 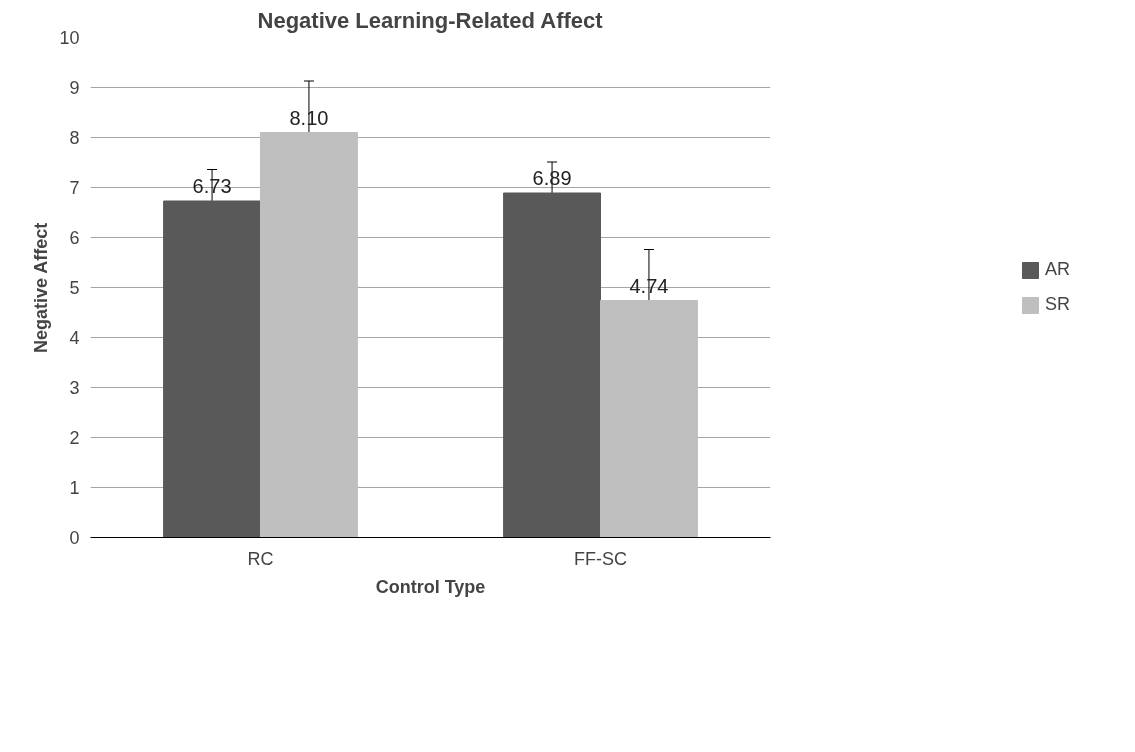 What do you see at coordinates (601, 558) in the screenshot?
I see `x-tick-label: FF-SC` at bounding box center [601, 558].